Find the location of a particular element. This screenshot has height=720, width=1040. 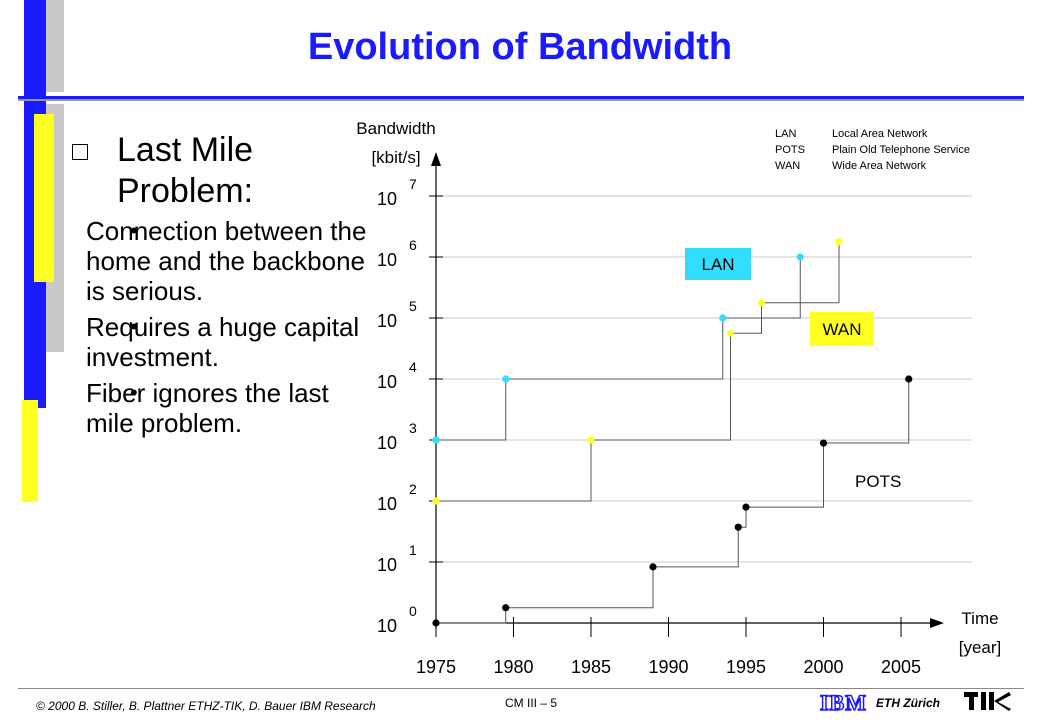

legend-row: POTS Plain Old Telephone Service is located at coordinates (900, 150).